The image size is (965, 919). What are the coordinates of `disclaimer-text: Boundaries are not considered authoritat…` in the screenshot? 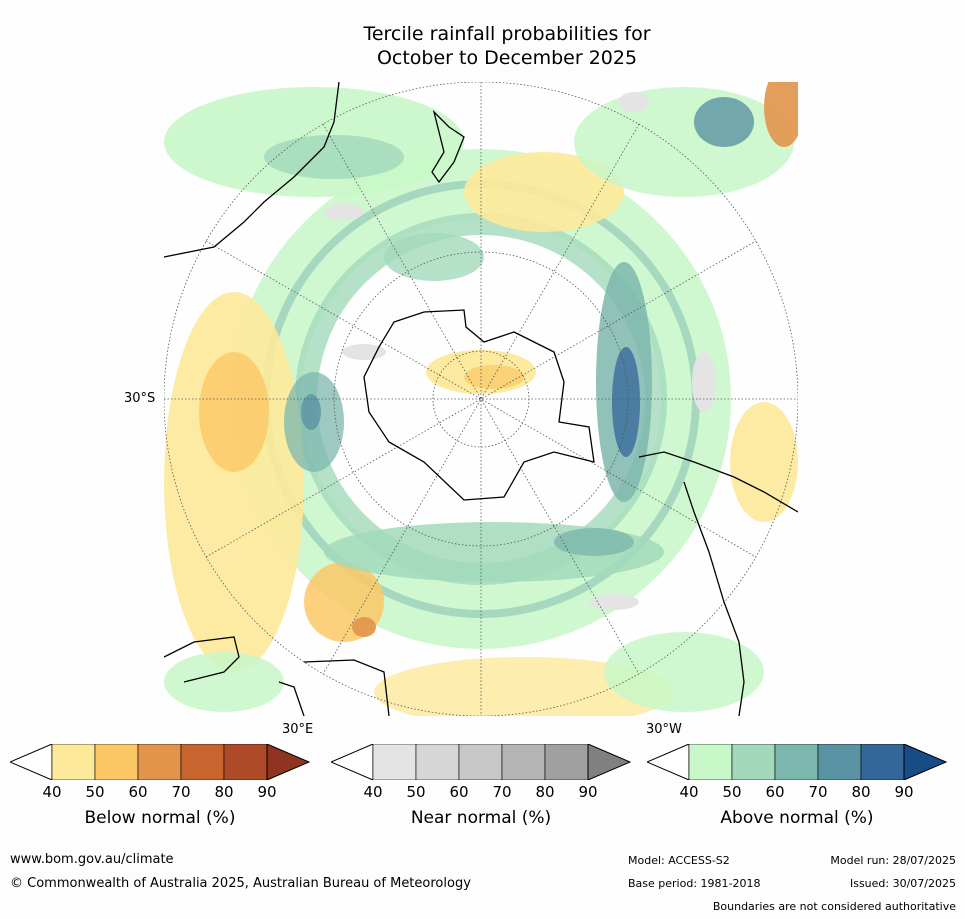 It's located at (834, 906).